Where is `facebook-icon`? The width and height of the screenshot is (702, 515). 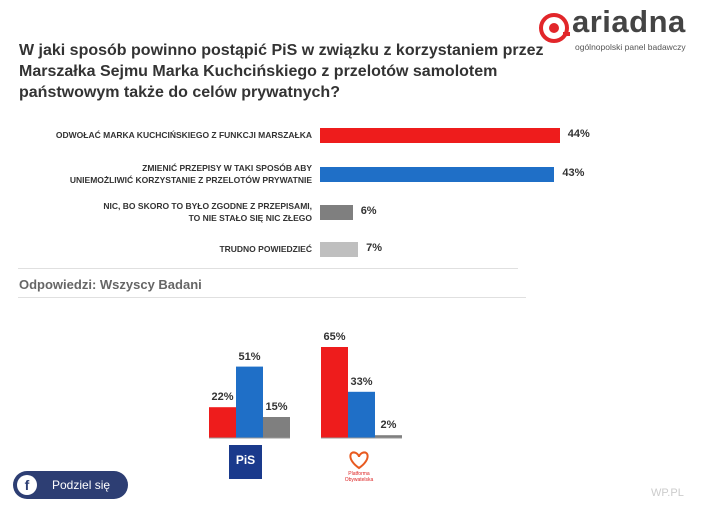 facebook-icon is located at coordinates (27, 485).